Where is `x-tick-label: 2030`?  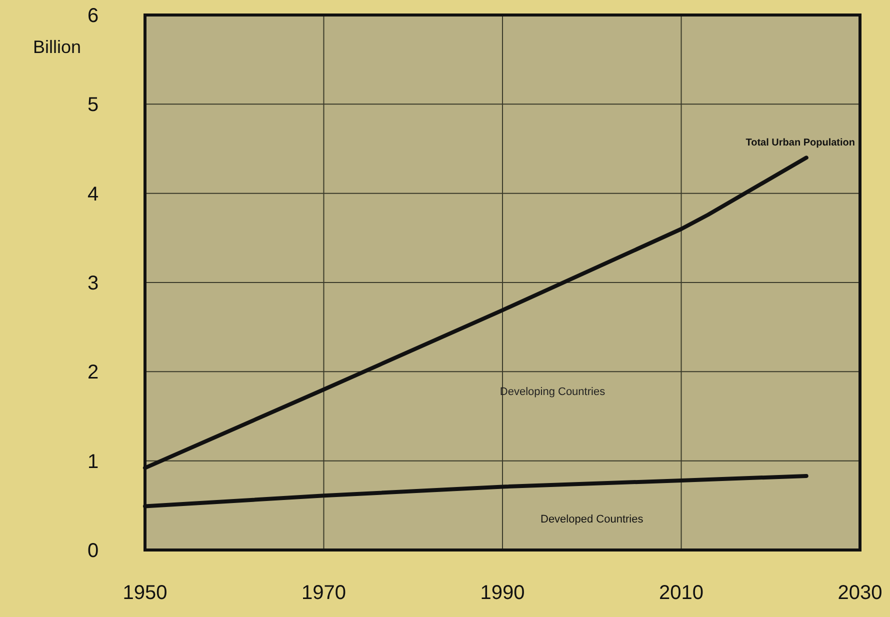
x-tick-label: 2030 is located at coordinates (860, 593).